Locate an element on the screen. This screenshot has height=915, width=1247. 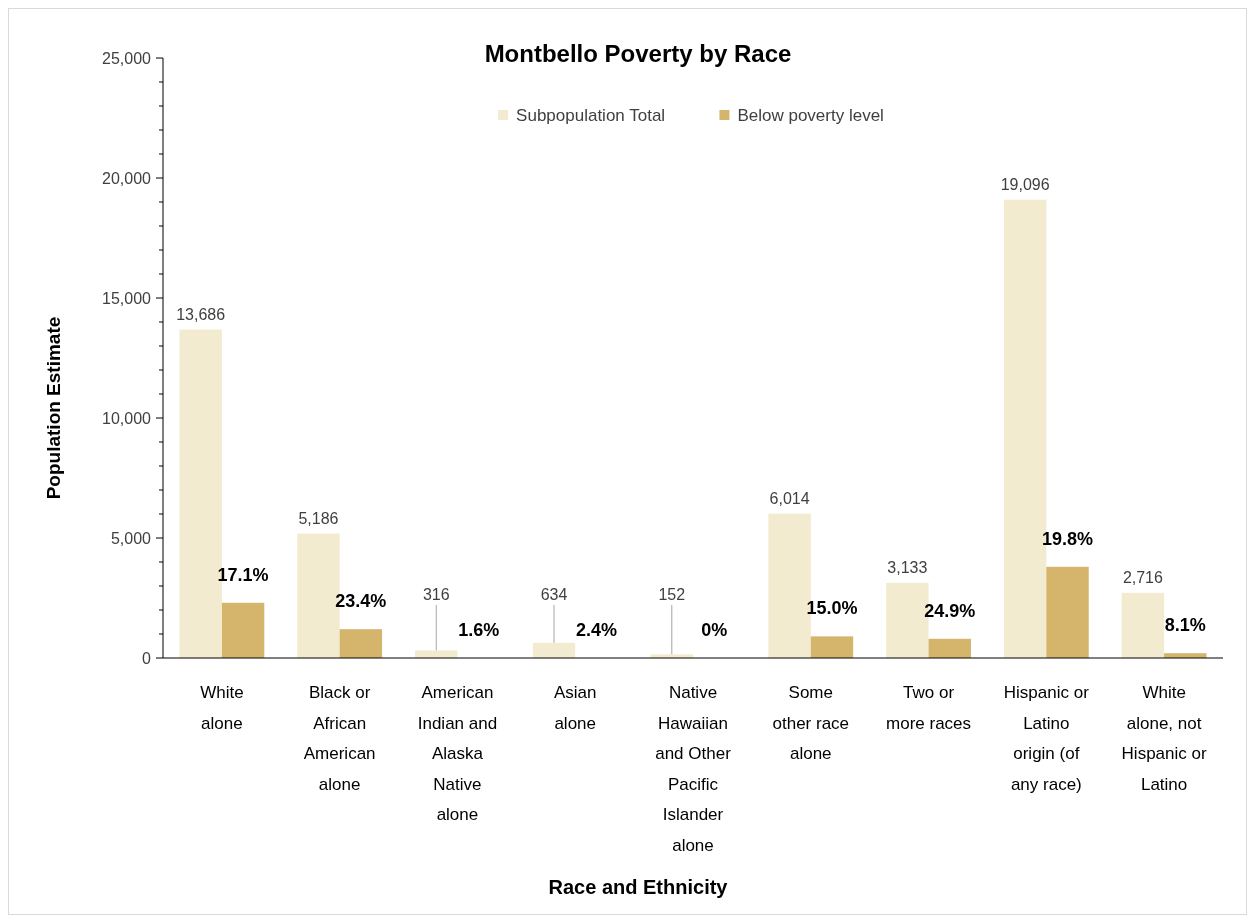
annotation: 1.6% is located at coordinates (479, 630).